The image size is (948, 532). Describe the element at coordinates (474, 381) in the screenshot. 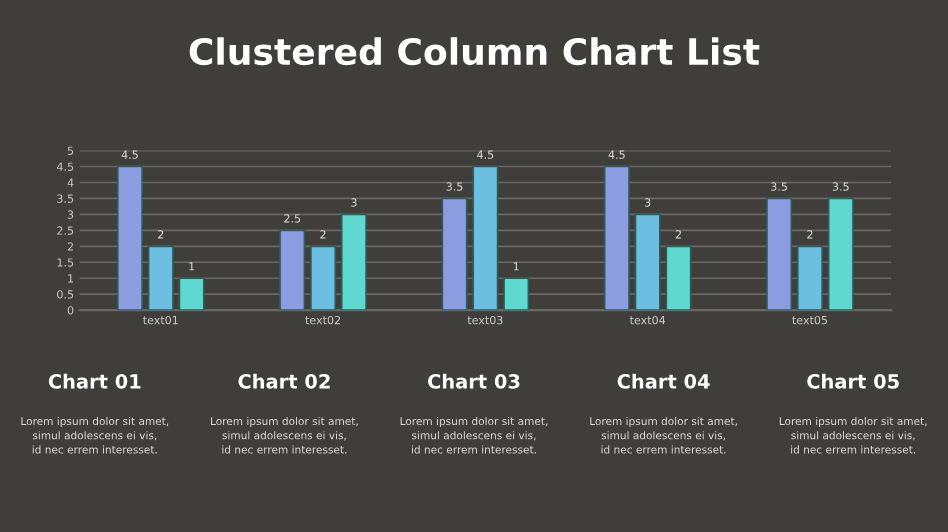

I see `caption: Chart 03` at that location.